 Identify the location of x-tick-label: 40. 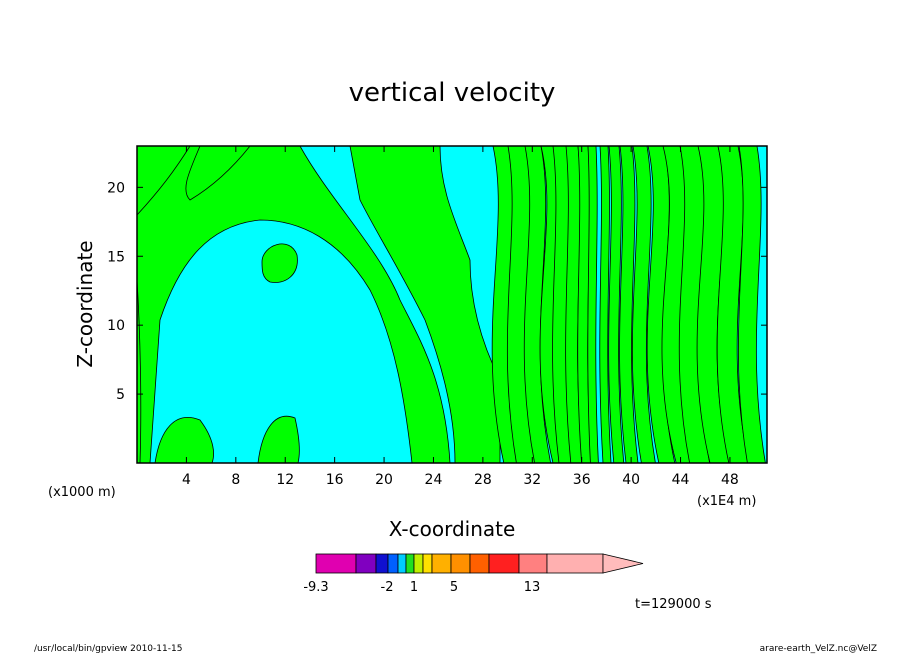
(631, 480).